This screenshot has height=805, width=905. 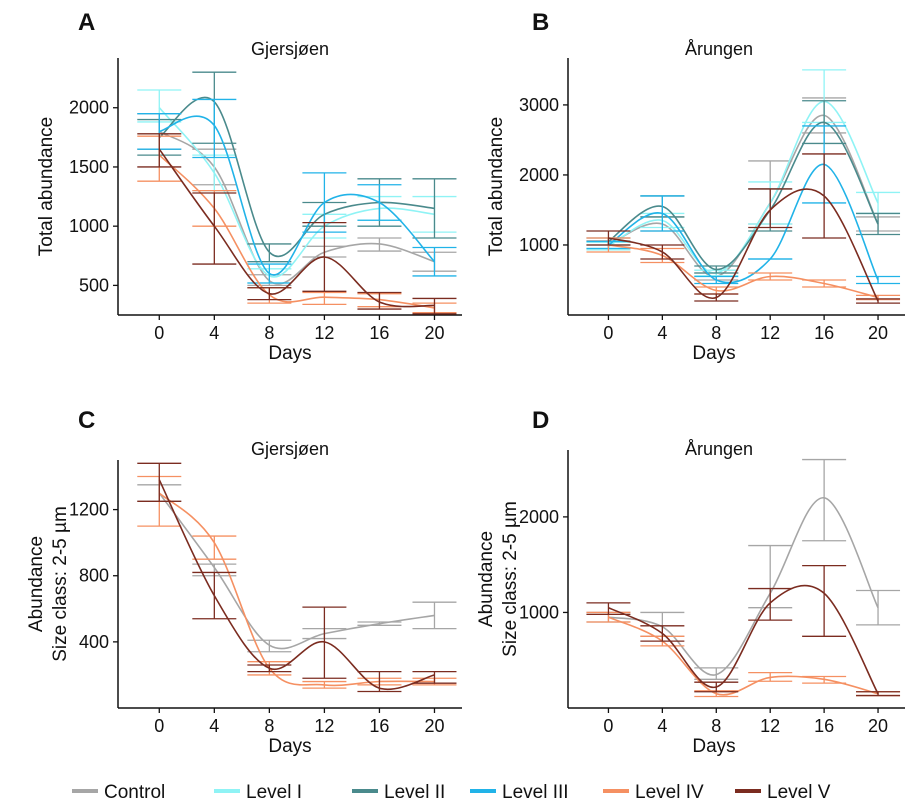 I want to click on y-tick-label: 1200, so click(x=89, y=510).